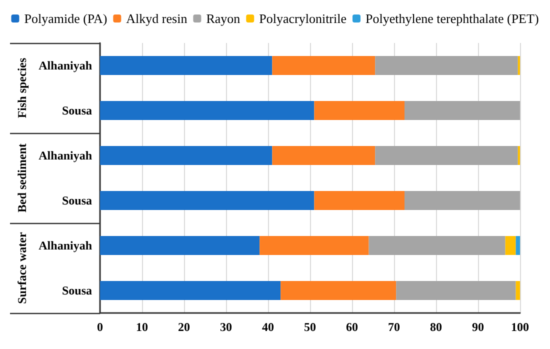  Describe the element at coordinates (436, 327) in the screenshot. I see `x-tick-label: 80` at that location.